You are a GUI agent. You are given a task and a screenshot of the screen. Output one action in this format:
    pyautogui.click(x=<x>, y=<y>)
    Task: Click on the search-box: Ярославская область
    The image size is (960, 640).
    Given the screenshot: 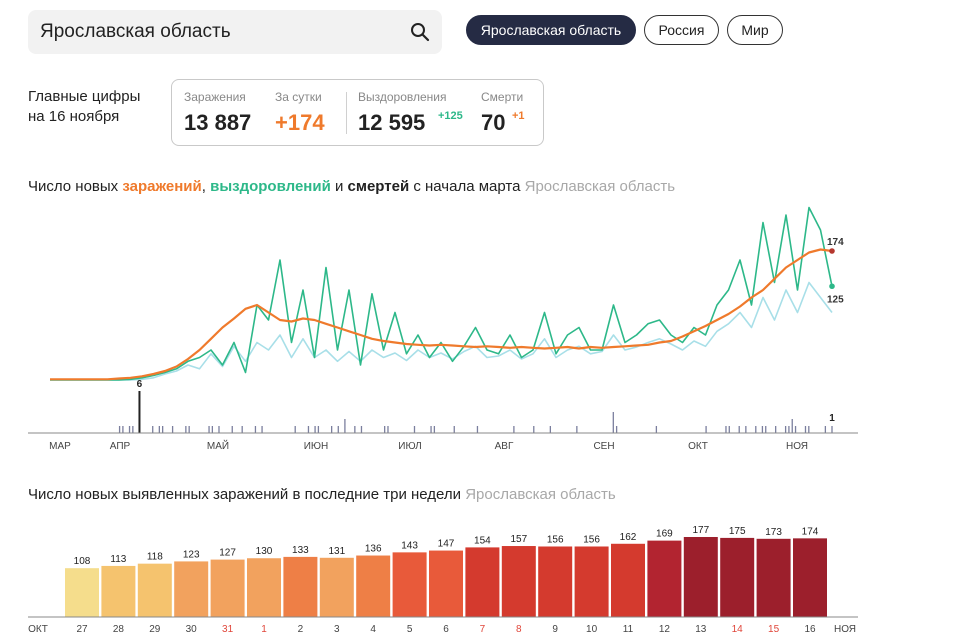 What is the action you would take?
    pyautogui.click(x=235, y=32)
    